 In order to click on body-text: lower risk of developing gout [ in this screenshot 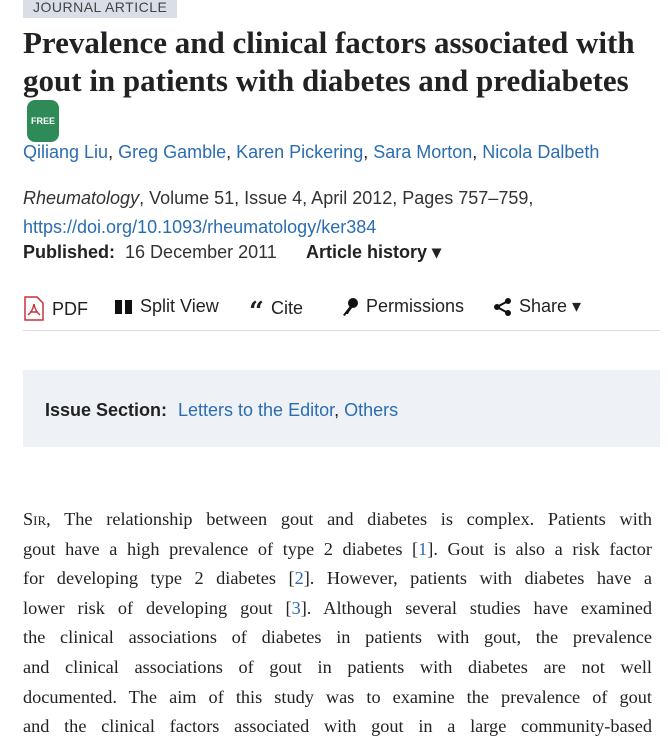, I will do `click(157, 607)`.